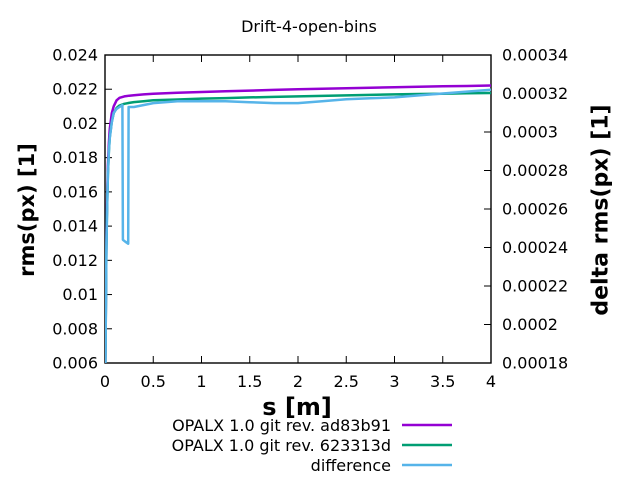 The width and height of the screenshot is (640, 480). What do you see at coordinates (249, 381) in the screenshot?
I see `x-tick-label: 1.5` at bounding box center [249, 381].